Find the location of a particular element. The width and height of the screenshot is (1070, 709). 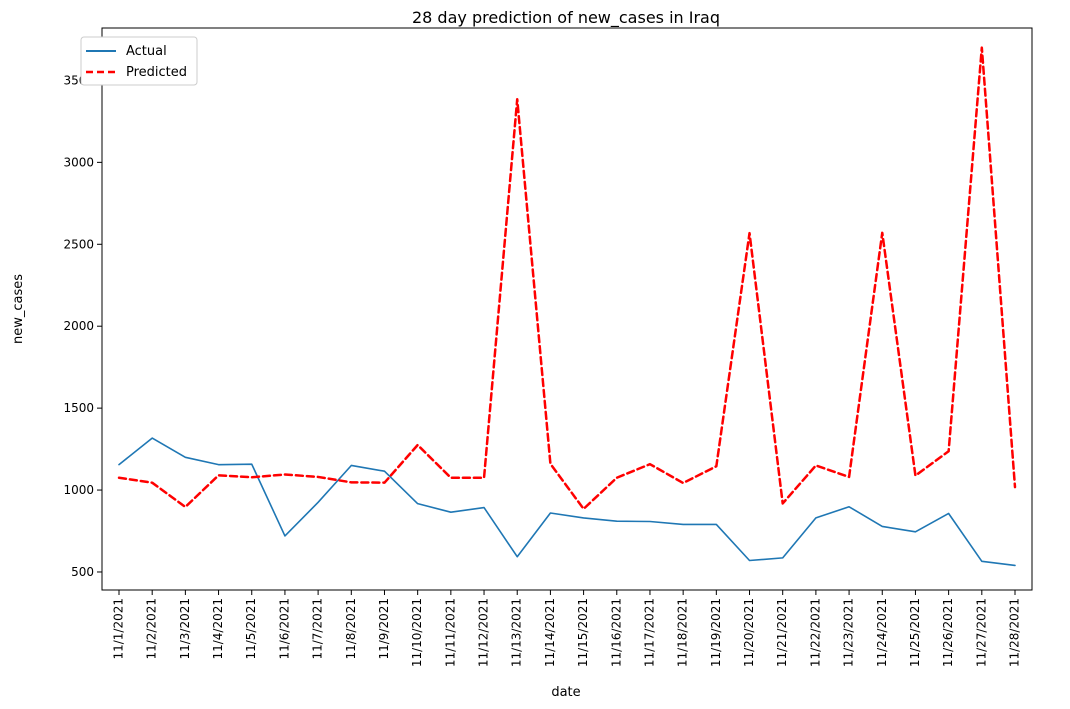

x-tick-label: 11/28/2021 is located at coordinates (1015, 632).